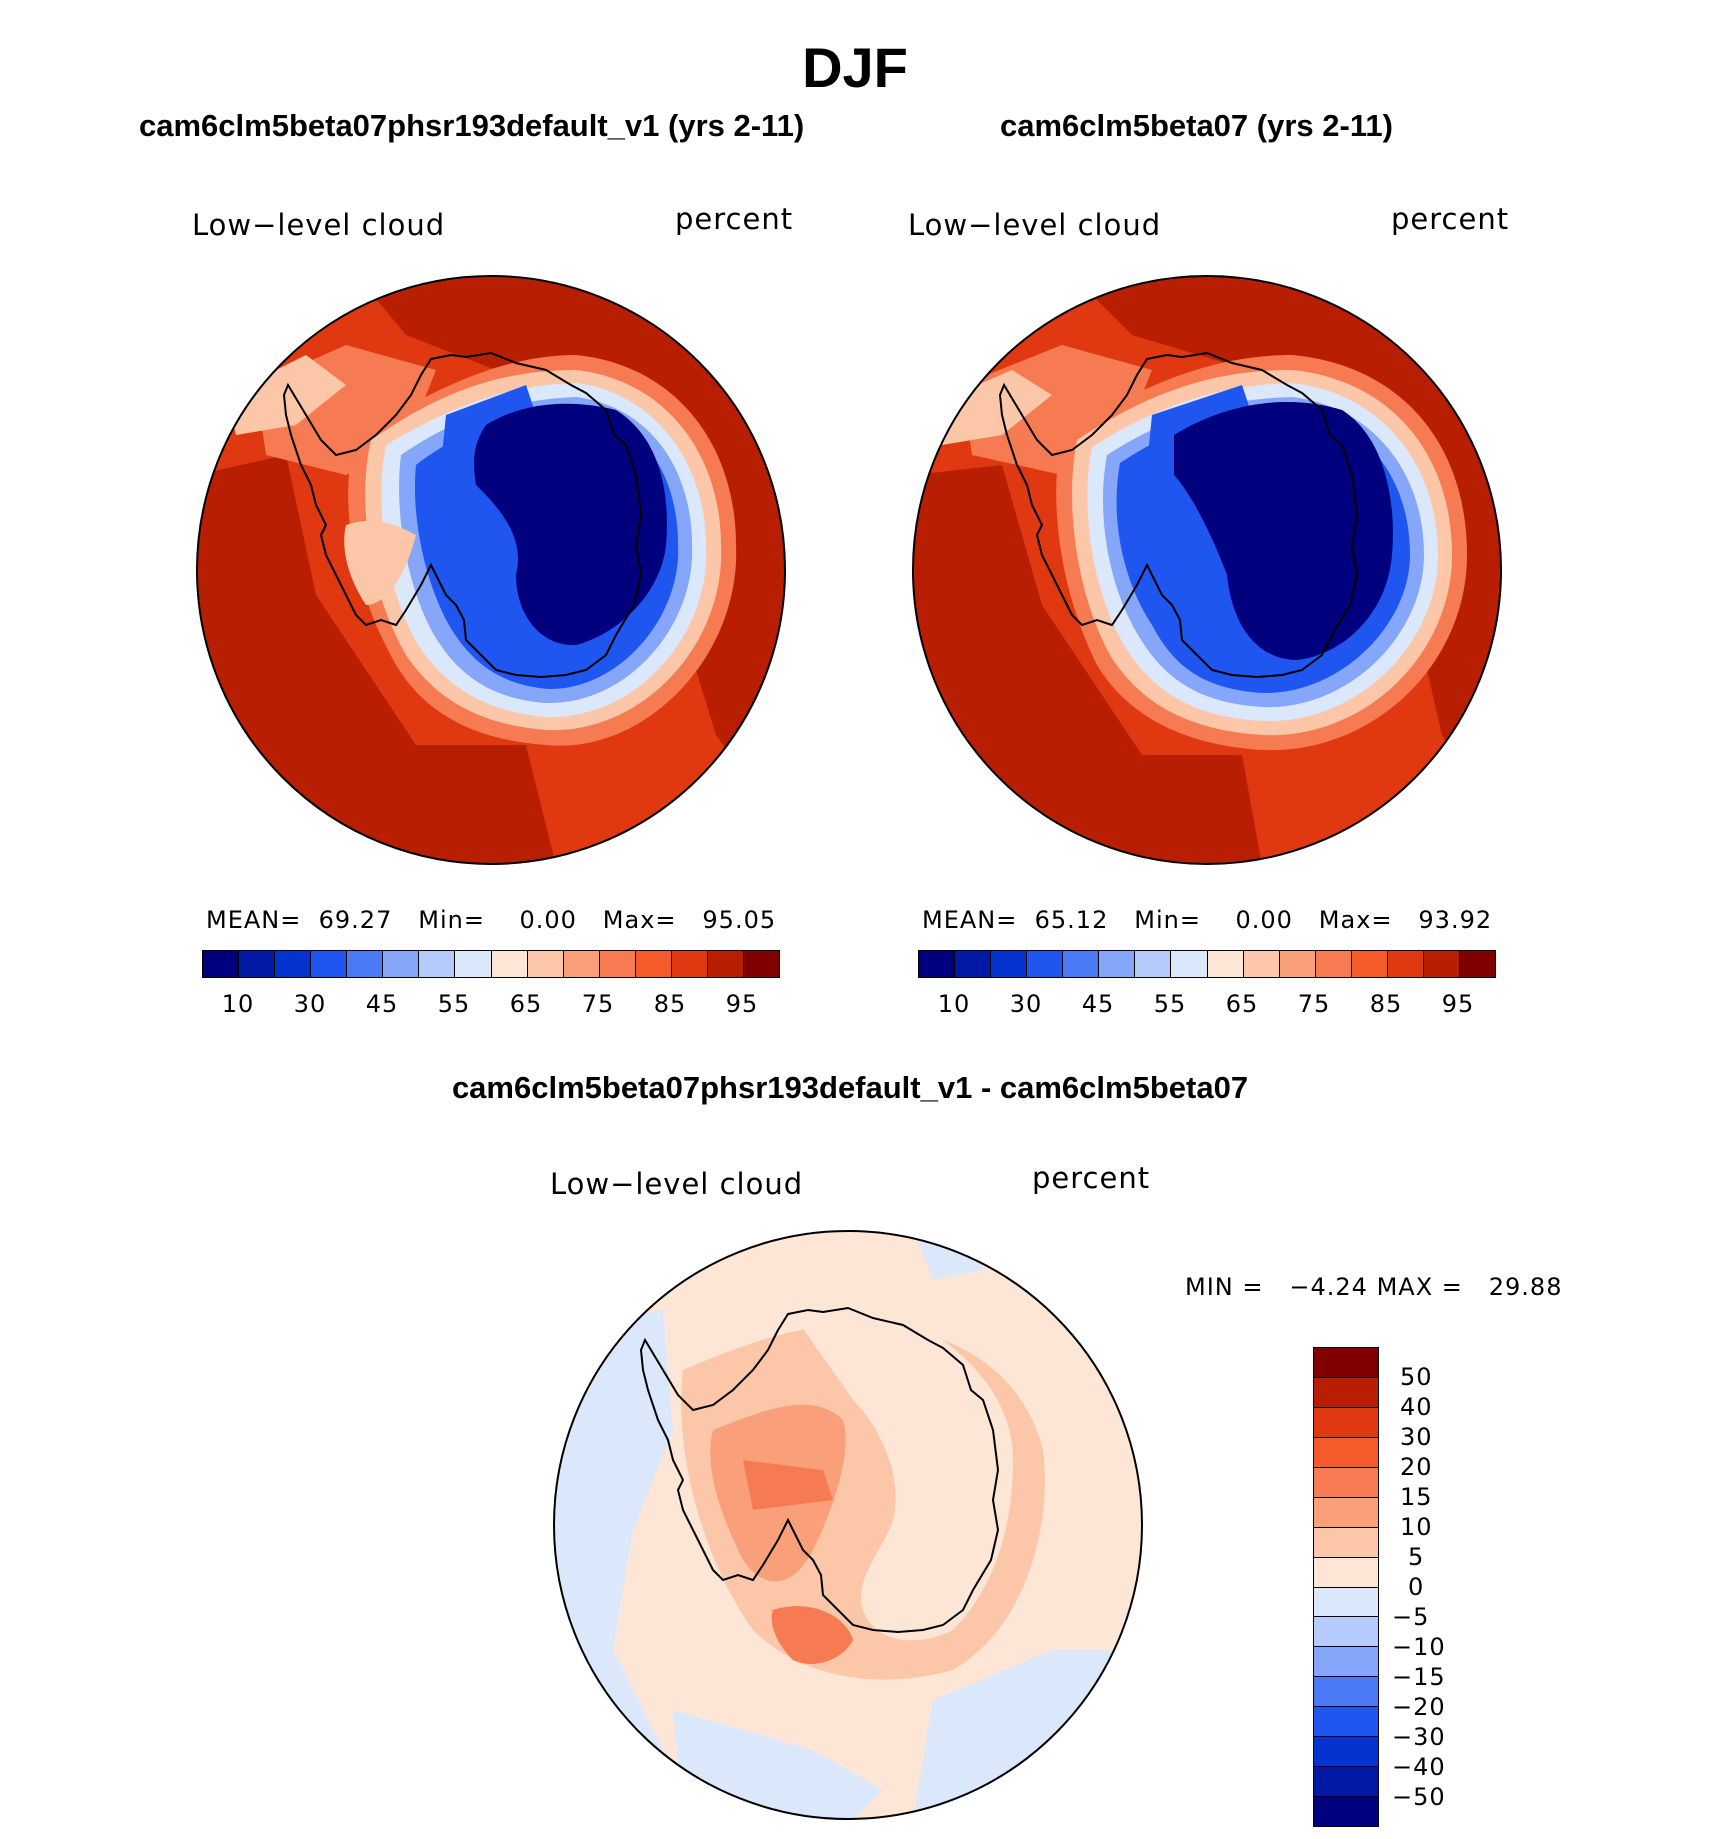 The width and height of the screenshot is (1710, 1839). I want to click on difference-min-value: −4.24, so click(1328, 1287).